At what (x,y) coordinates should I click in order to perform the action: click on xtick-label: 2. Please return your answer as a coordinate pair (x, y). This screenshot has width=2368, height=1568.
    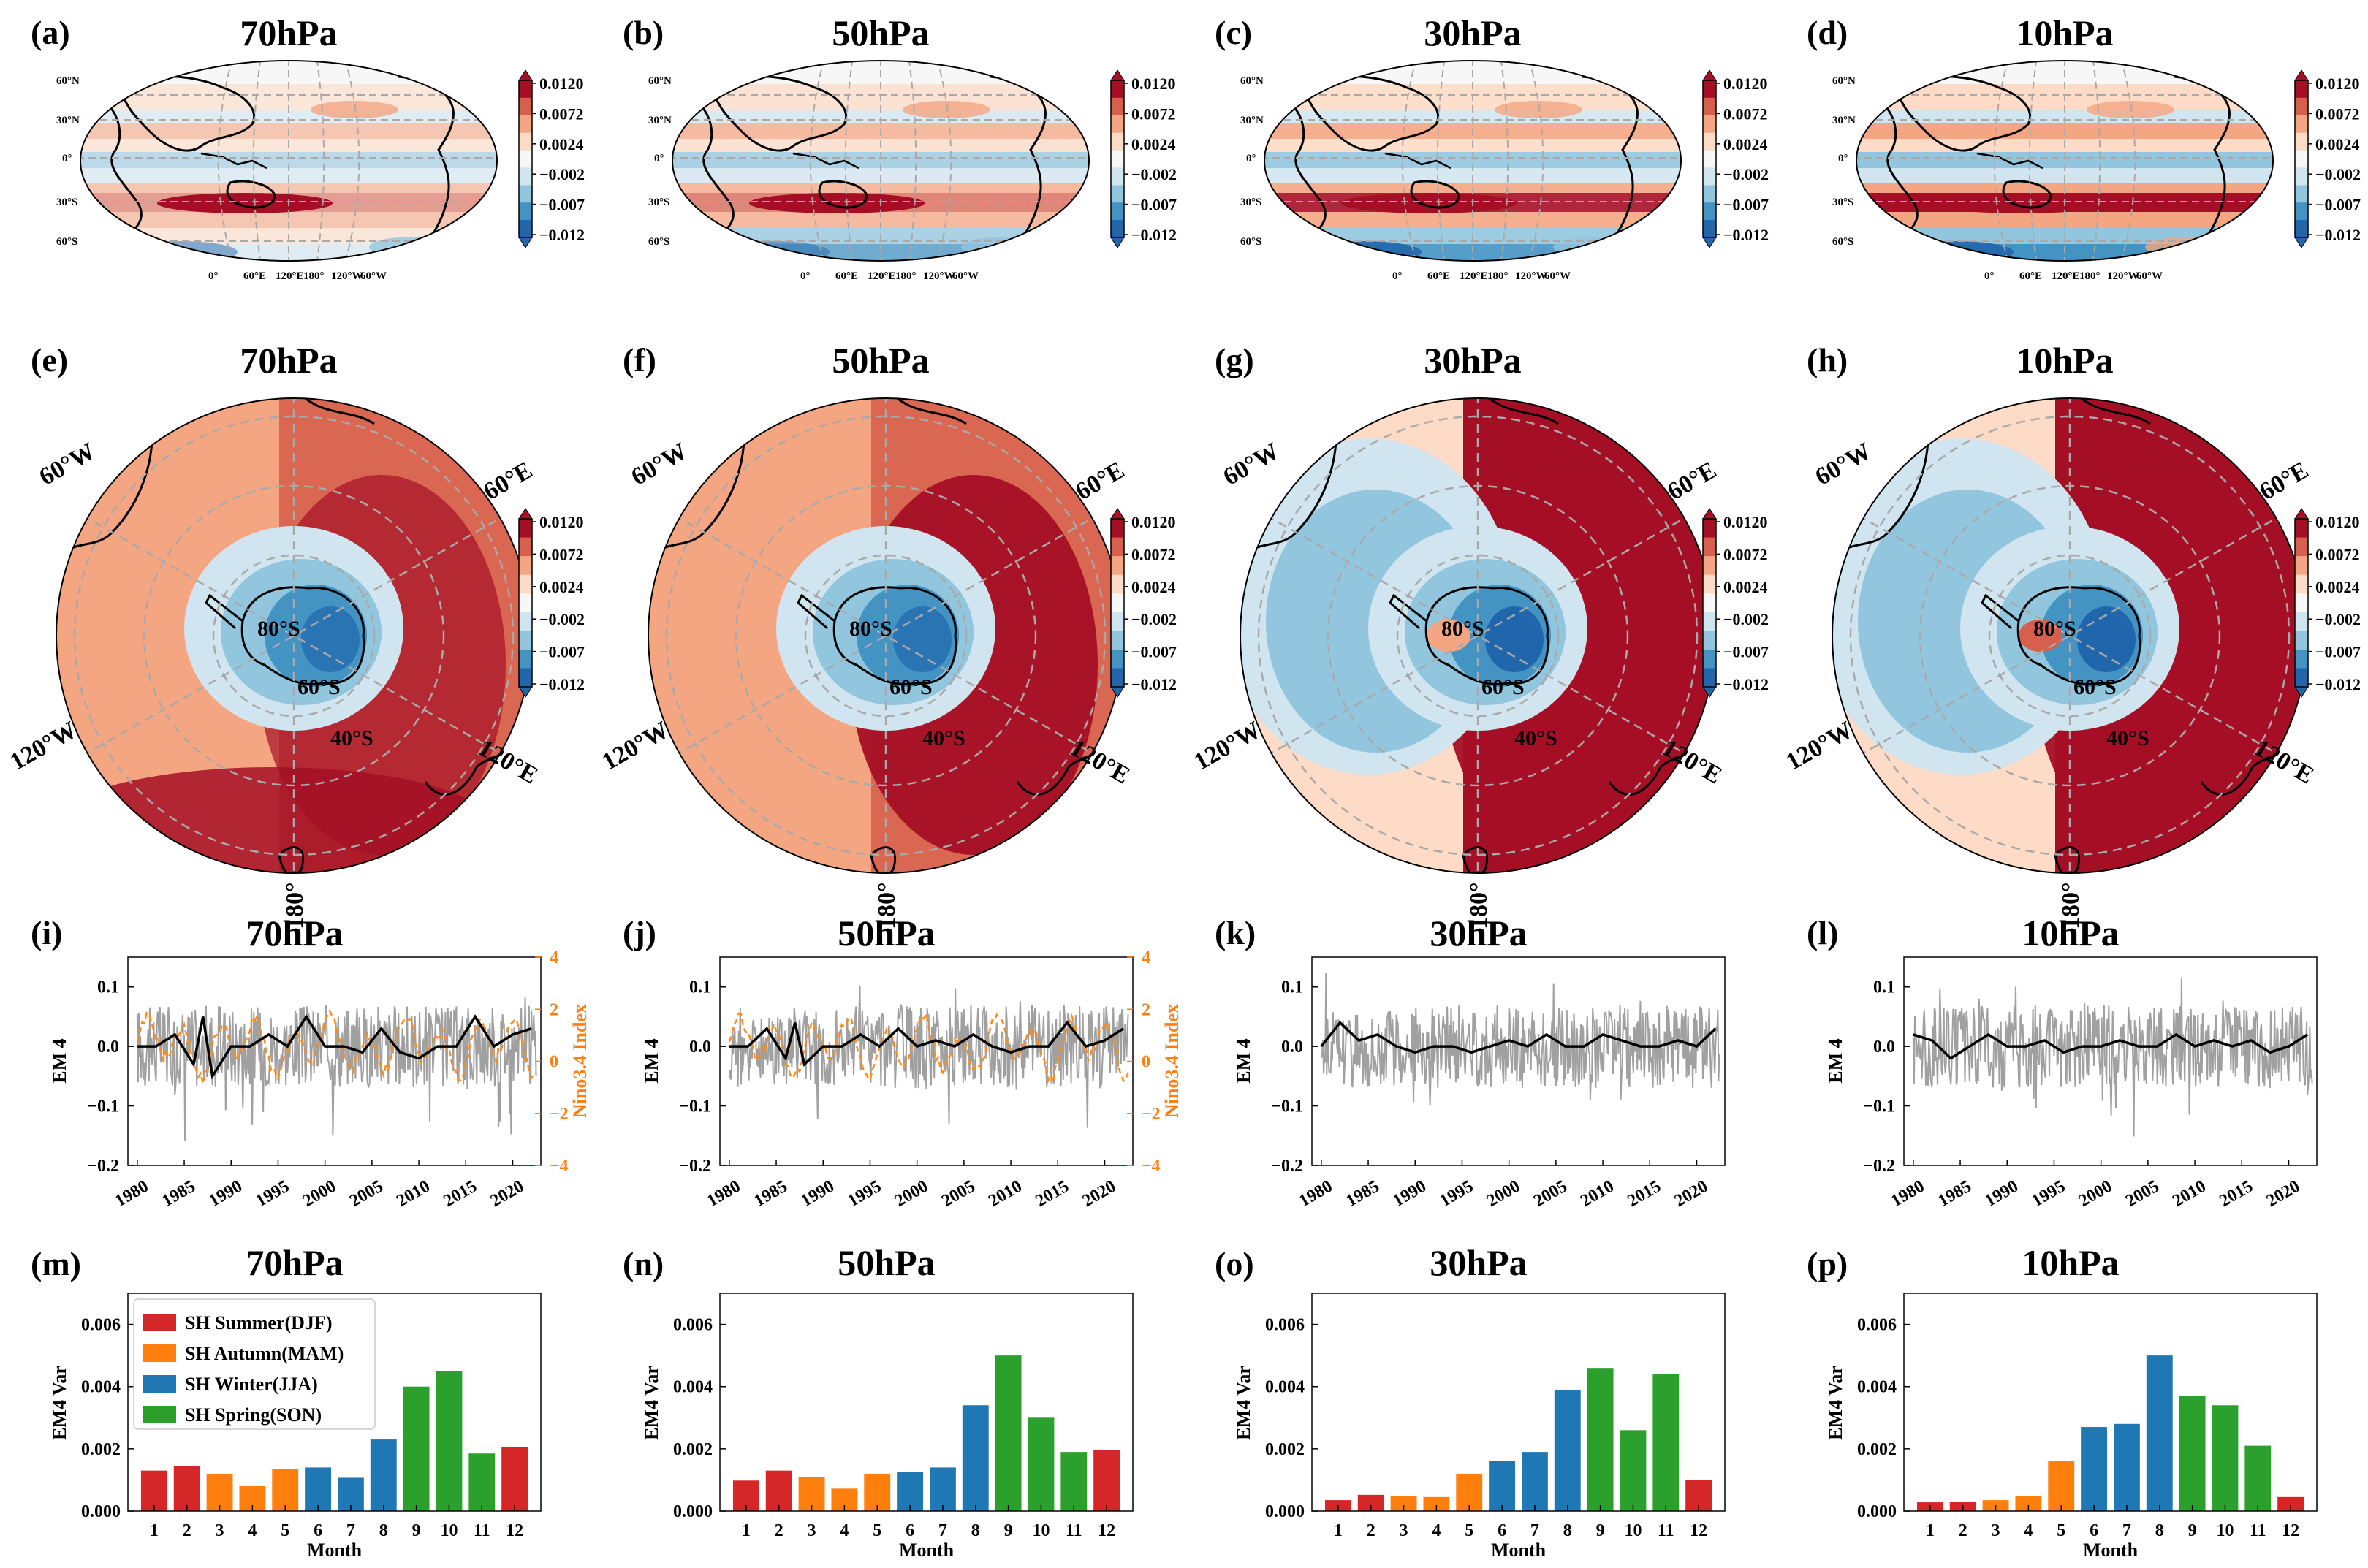
    Looking at the image, I should click on (779, 1530).